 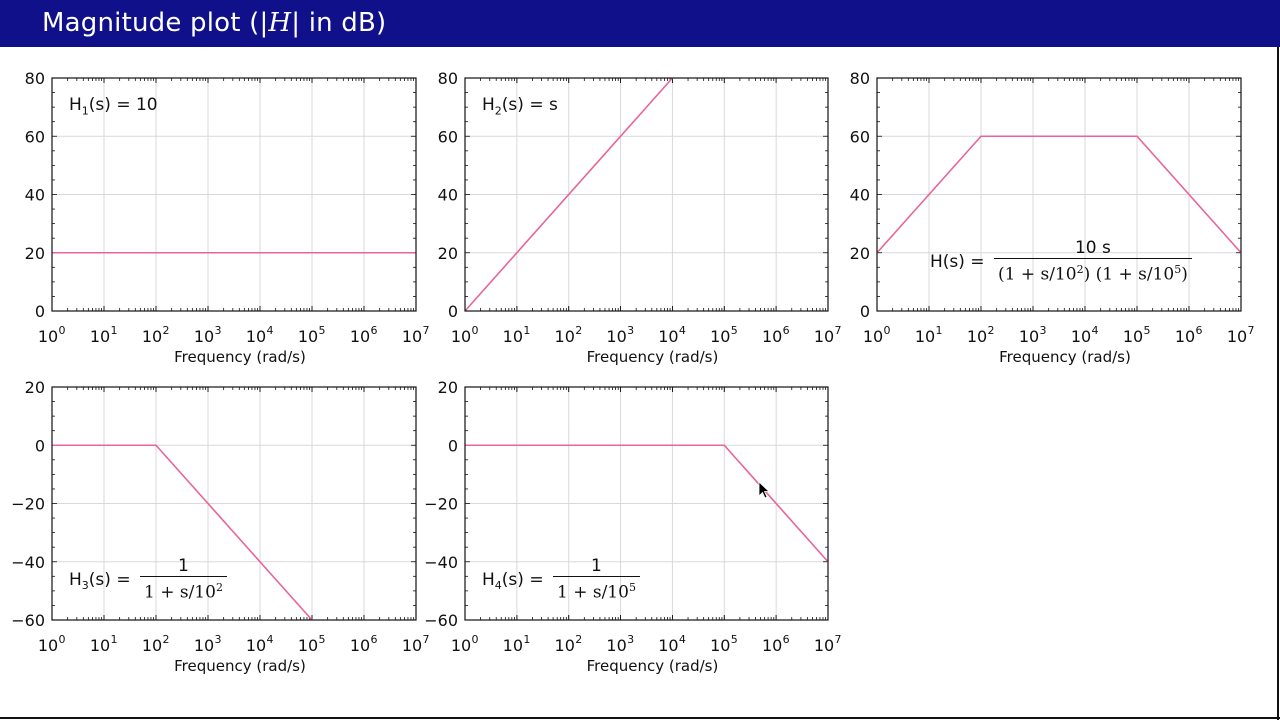 I want to click on formula-h4: H4(s) = 1 1 + s/105, so click(x=561, y=580).